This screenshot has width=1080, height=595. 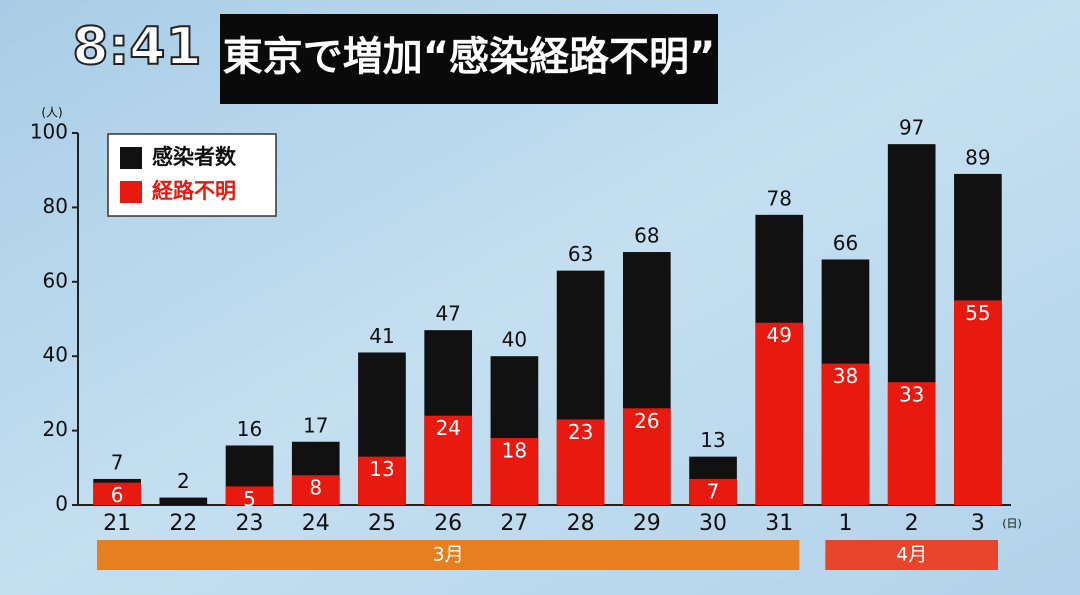 I want to click on title-box, so click(x=469, y=59).